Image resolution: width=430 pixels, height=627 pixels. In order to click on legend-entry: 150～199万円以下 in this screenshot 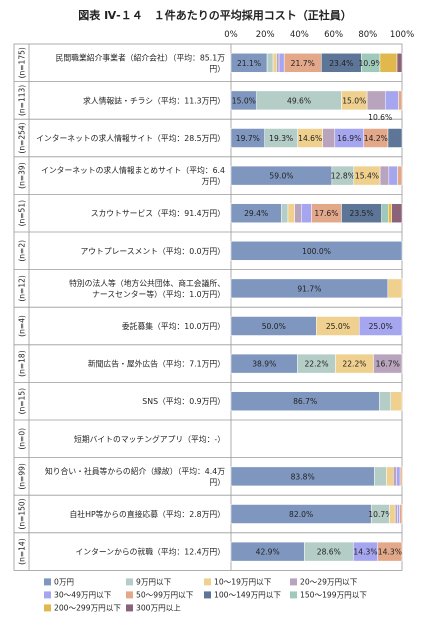, I will do `click(333, 594)`.